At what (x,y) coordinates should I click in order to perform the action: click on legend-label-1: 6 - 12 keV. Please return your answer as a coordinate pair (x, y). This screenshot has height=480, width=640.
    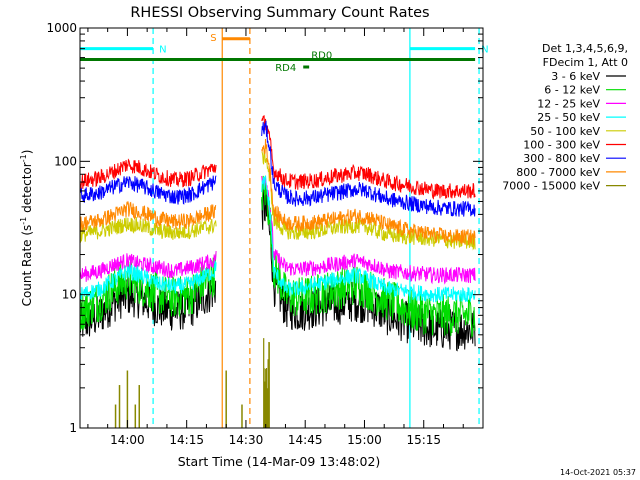
    Looking at the image, I should click on (572, 90).